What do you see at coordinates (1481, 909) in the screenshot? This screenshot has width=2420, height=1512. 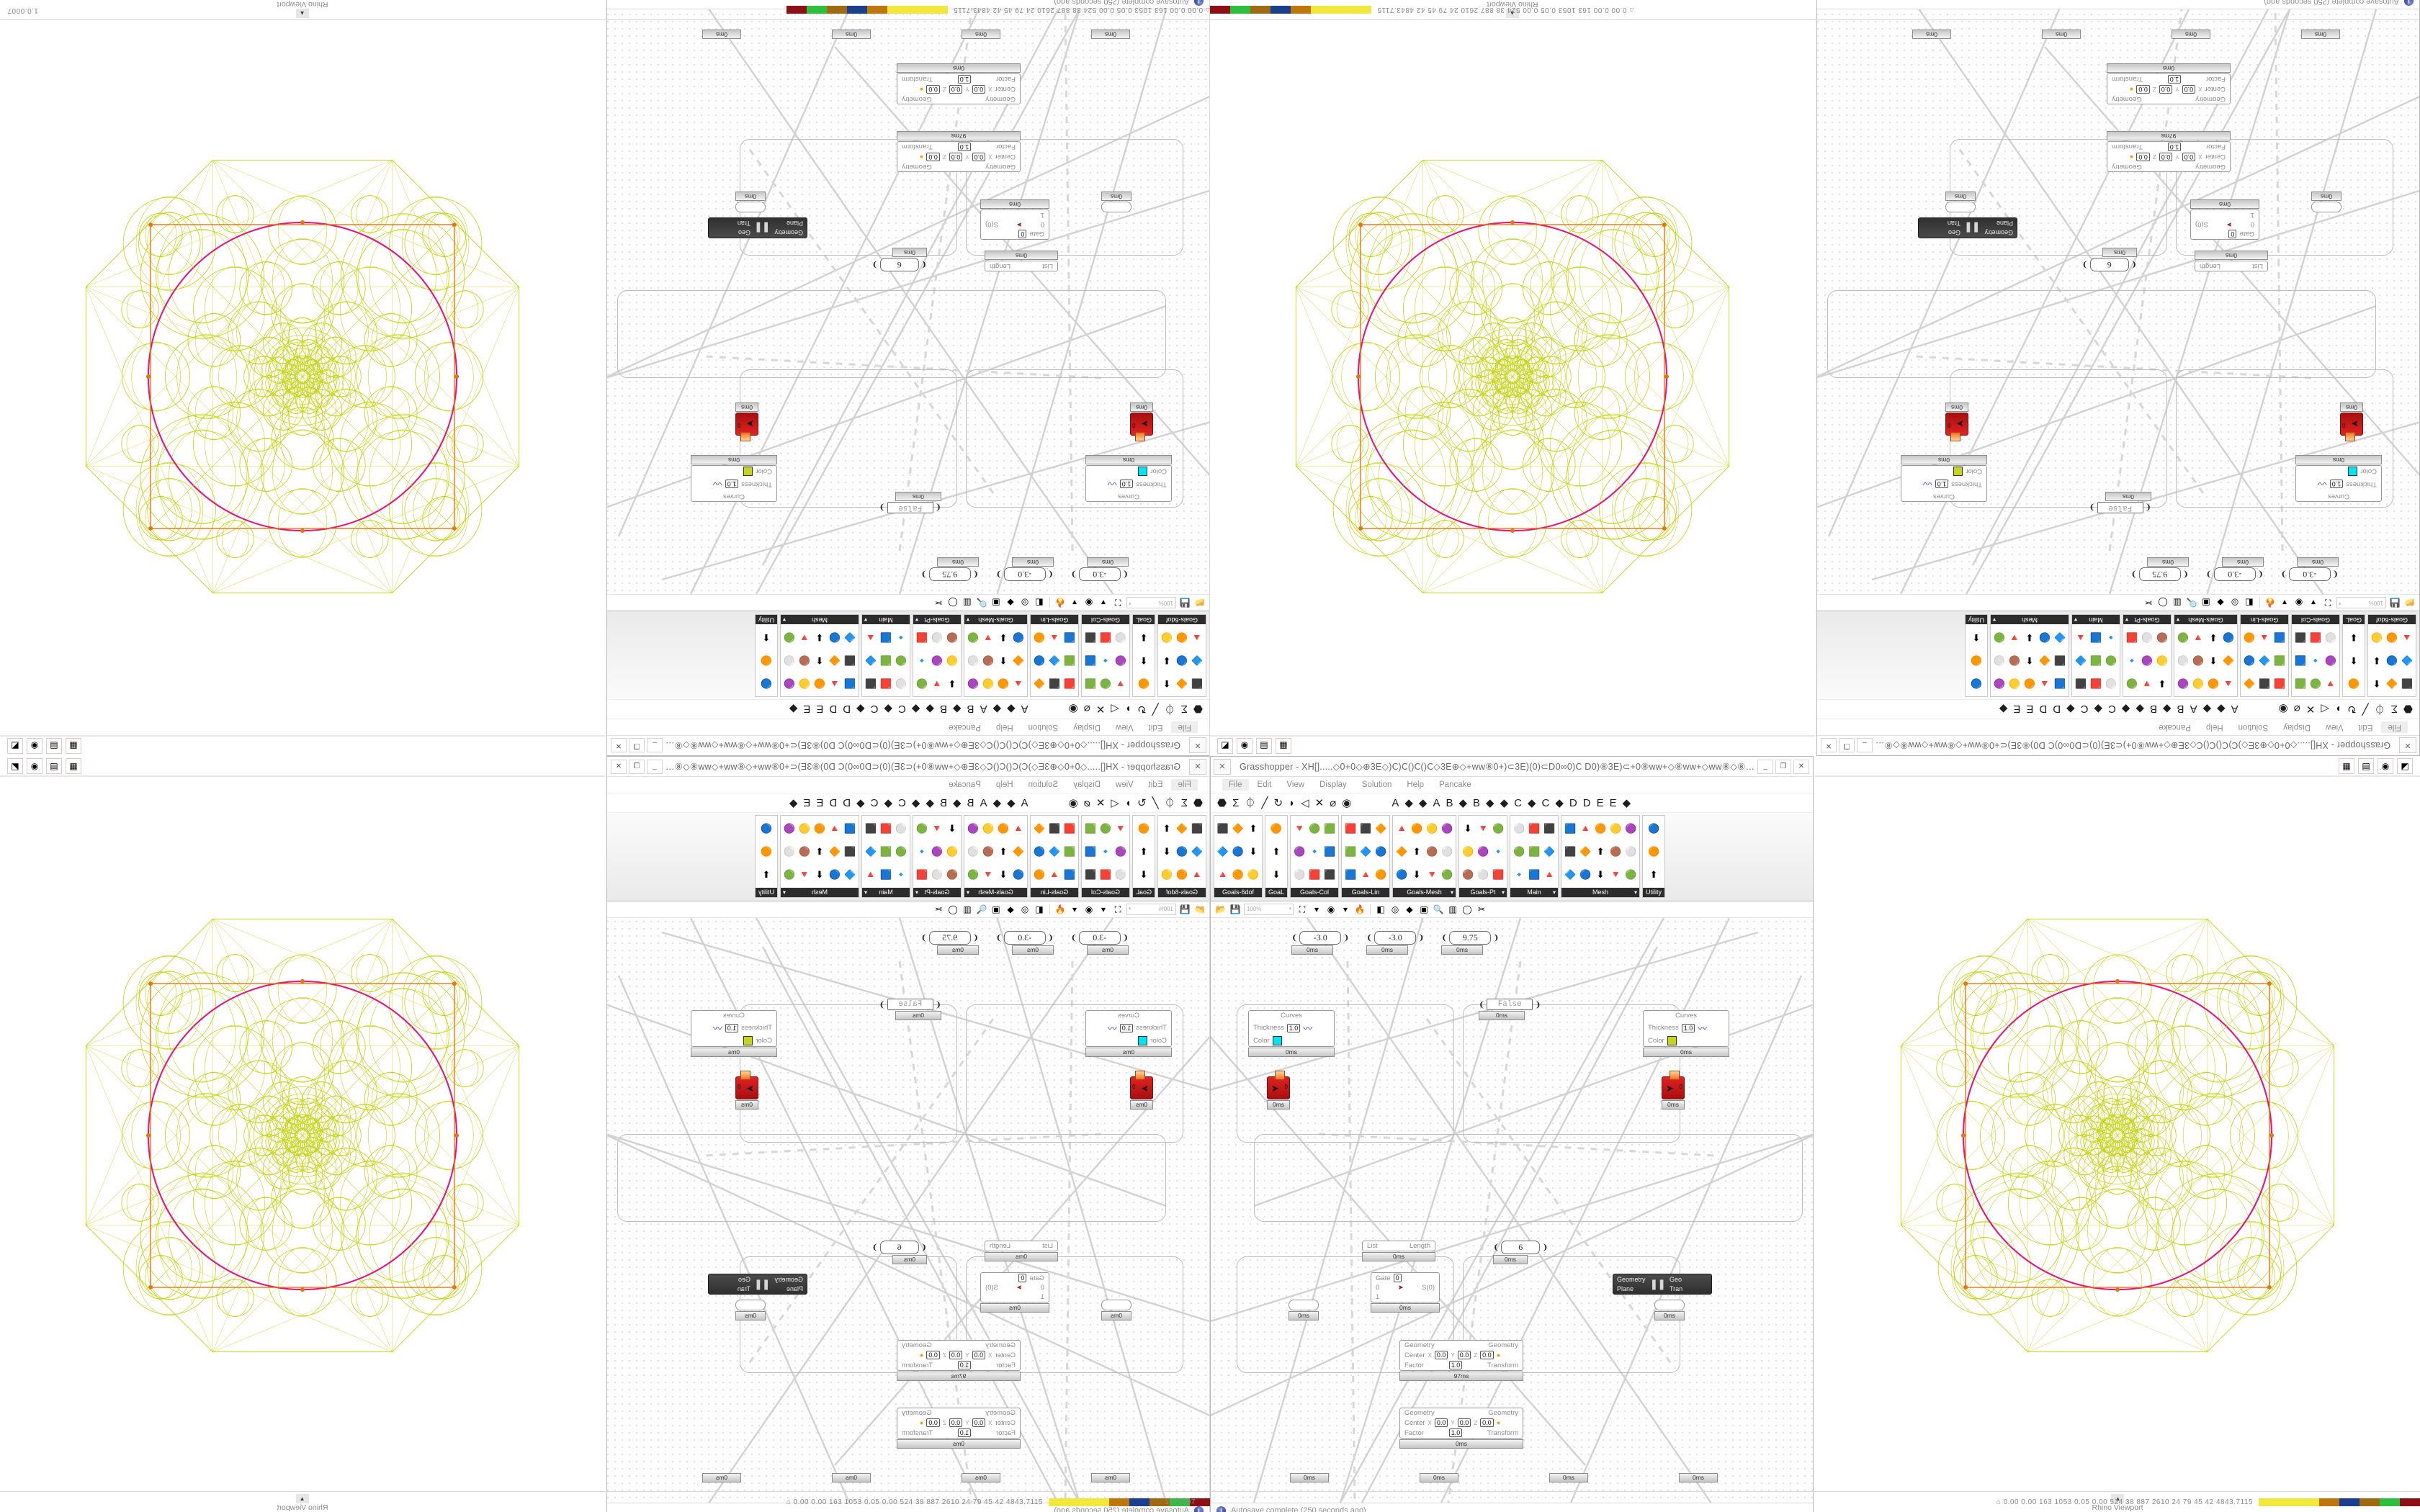 I see `scissors-icon: ✂` at bounding box center [1481, 909].